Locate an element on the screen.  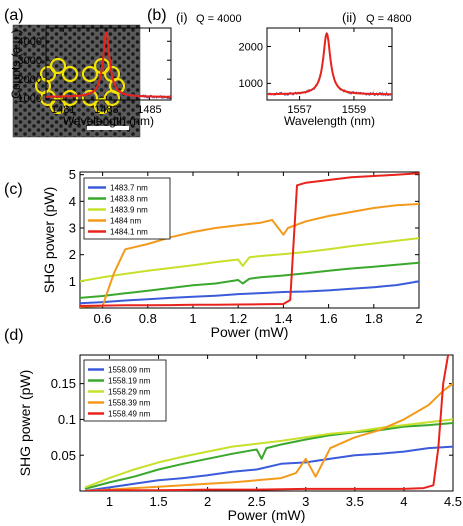
x-tick-label: 1485 is located at coordinates (149, 110).